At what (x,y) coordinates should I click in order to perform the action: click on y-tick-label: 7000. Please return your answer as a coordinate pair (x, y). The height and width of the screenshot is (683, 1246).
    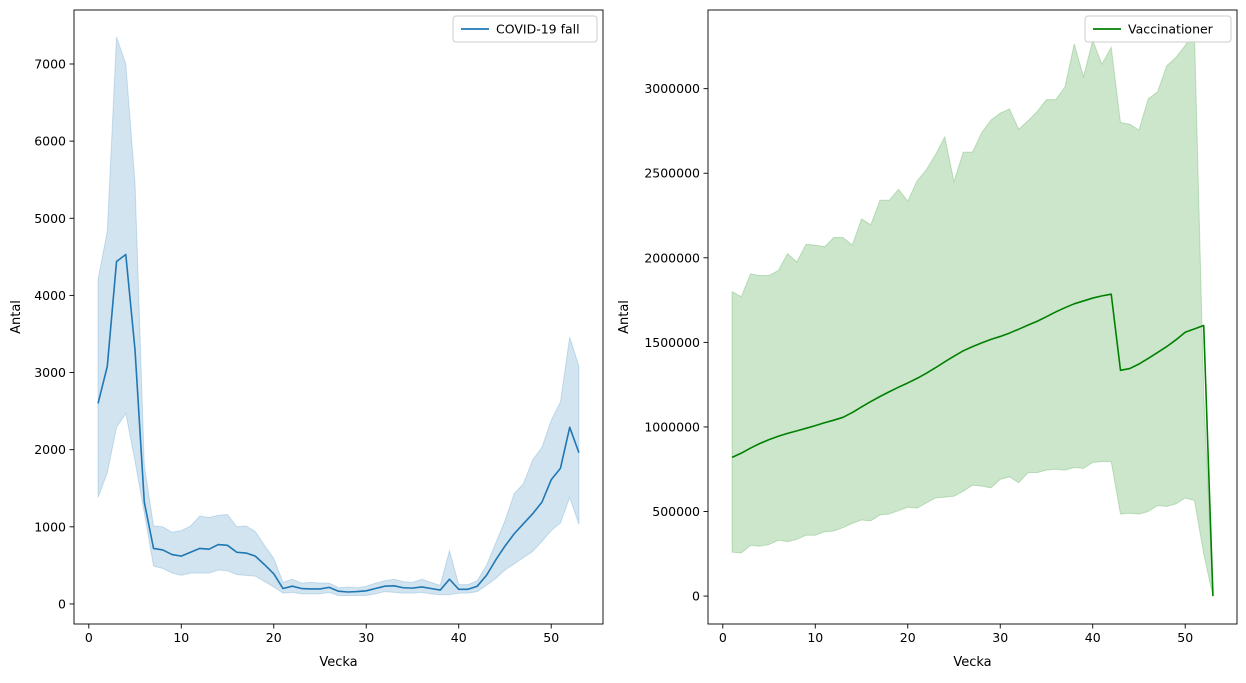
    Looking at the image, I should click on (50, 63).